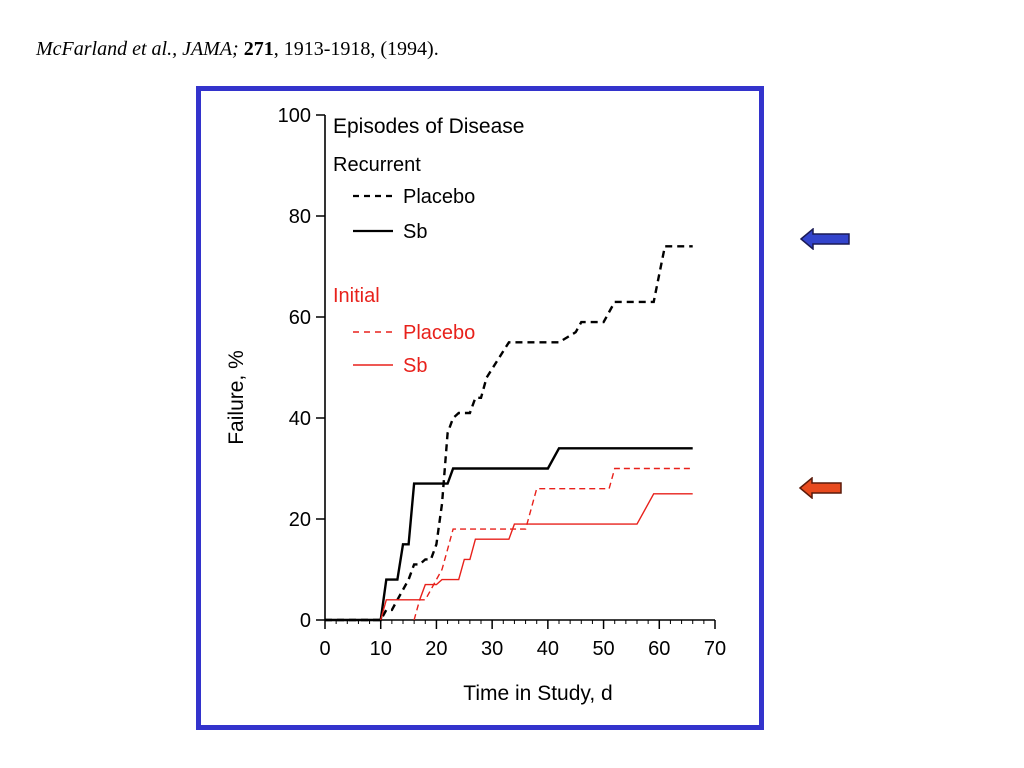  Describe the element at coordinates (294, 116) in the screenshot. I see `y-tick-label: 100` at that location.